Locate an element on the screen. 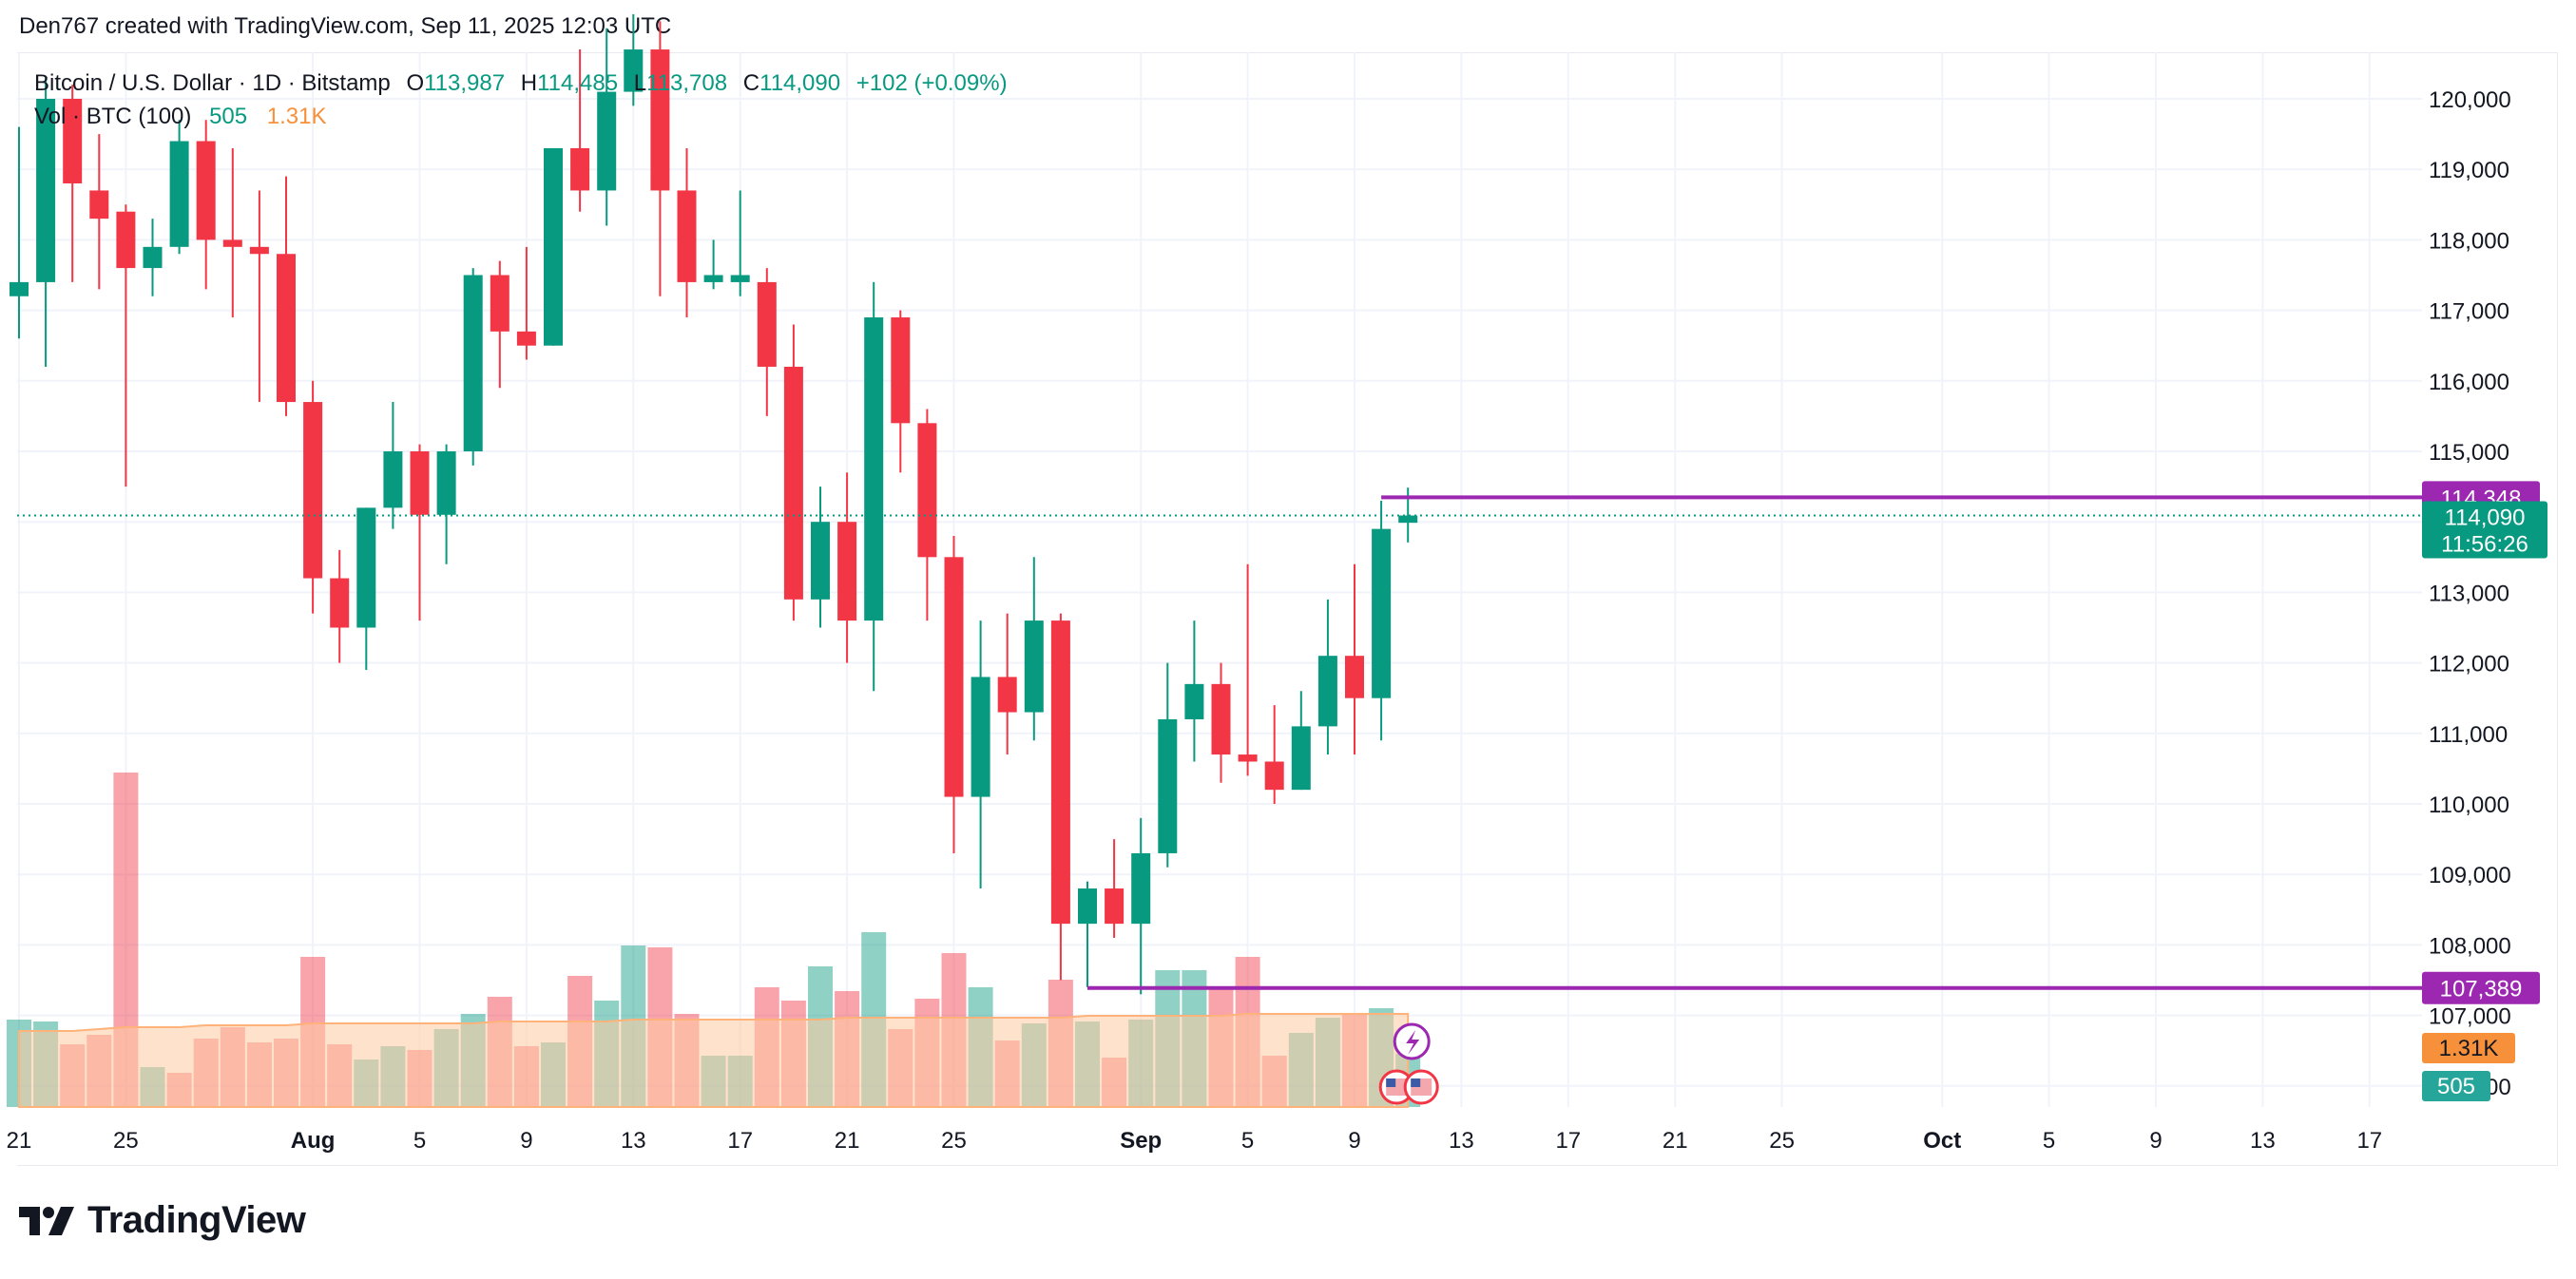 The height and width of the screenshot is (1279, 2576). legend-volume-label: Vol · BTC (100) is located at coordinates (113, 116).